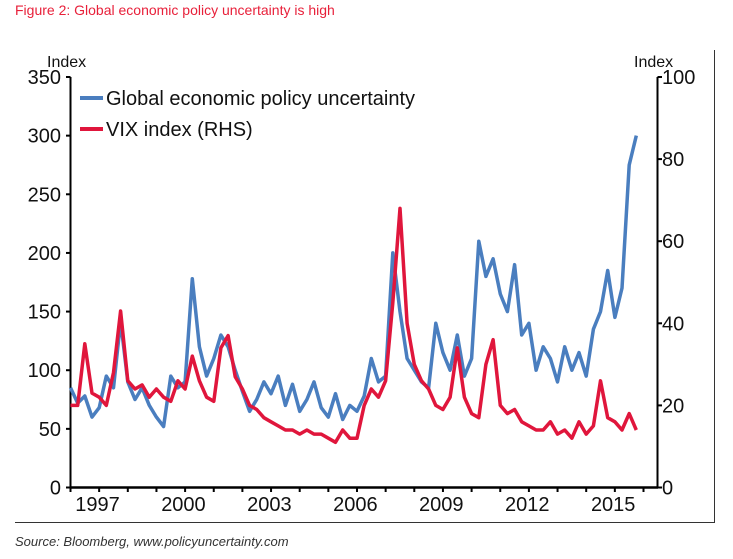 The image size is (733, 559). I want to click on left-tick-label: 200, so click(44, 254).